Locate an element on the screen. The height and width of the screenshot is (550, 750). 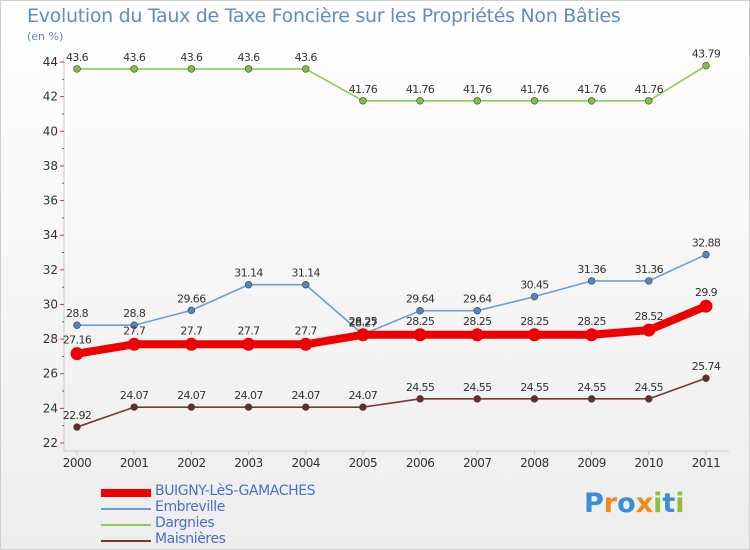
unit-label: (en %) is located at coordinates (45, 36).